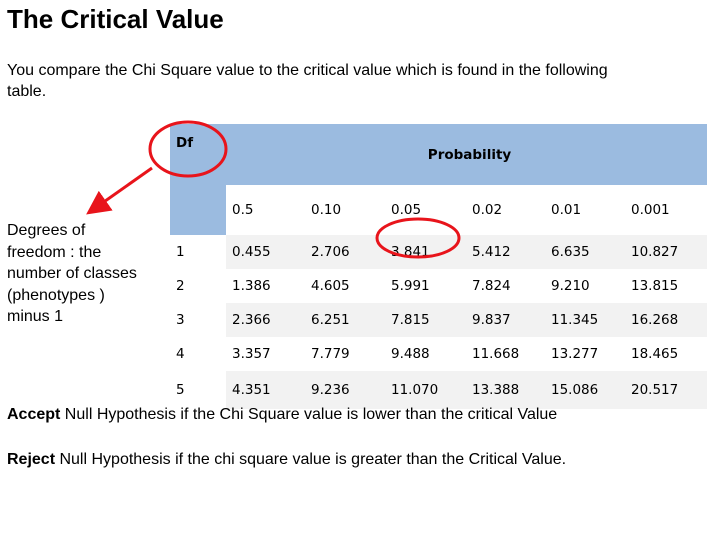 This screenshot has width=720, height=540. Describe the element at coordinates (505, 320) in the screenshot. I see `value-cell: 9.837` at that location.